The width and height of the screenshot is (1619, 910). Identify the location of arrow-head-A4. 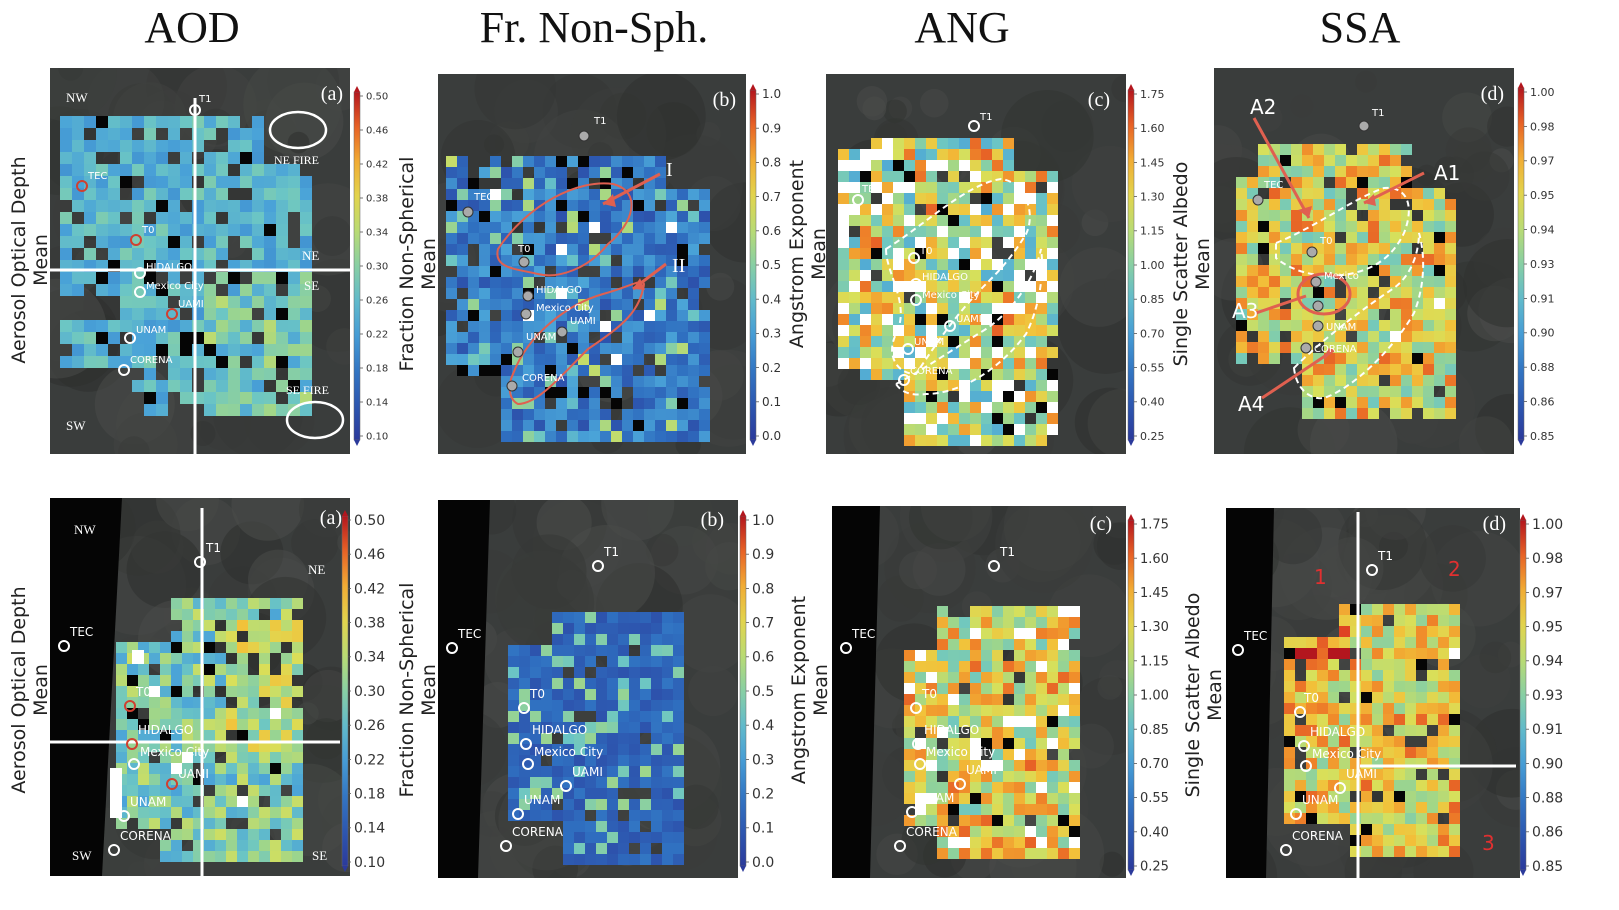
(1329, 354).